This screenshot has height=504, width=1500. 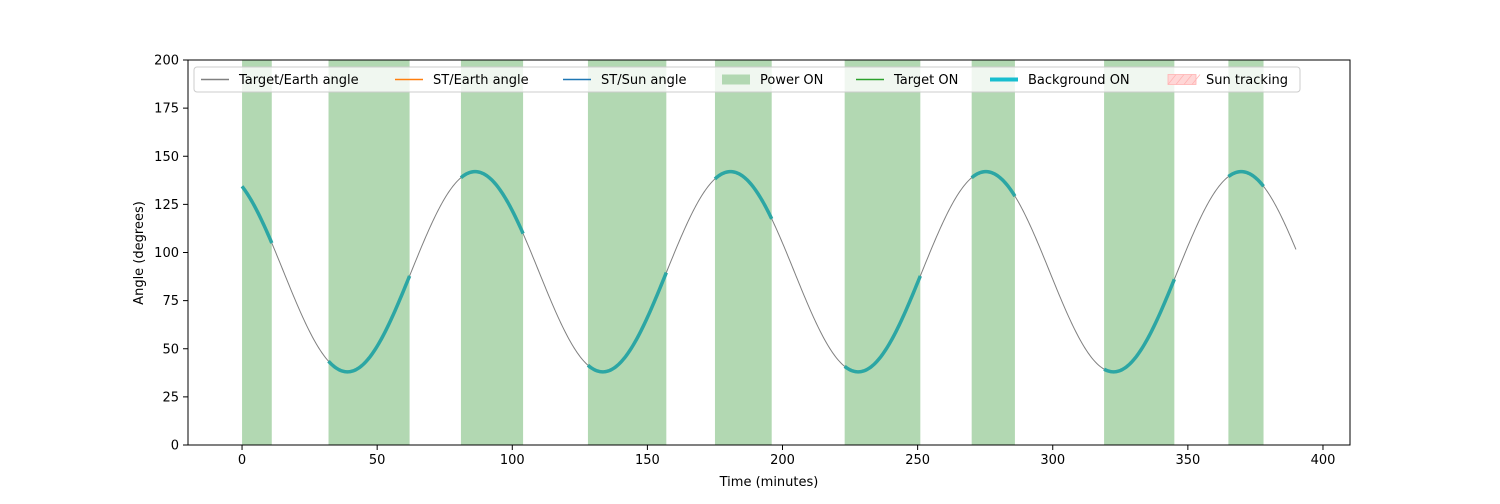 I want to click on legend-label: ST/Earth angle, so click(x=481, y=80).